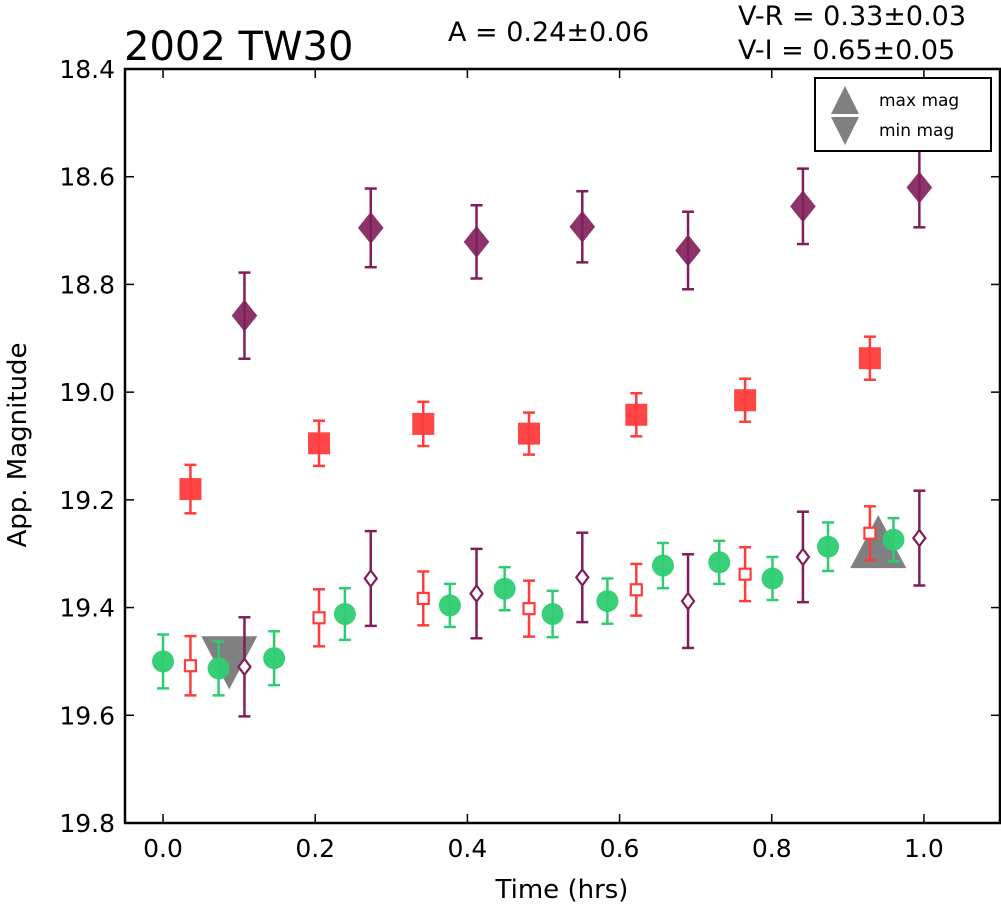 This screenshot has width=1001, height=904. I want to click on legend-min-mag-label: min mag, so click(916, 131).